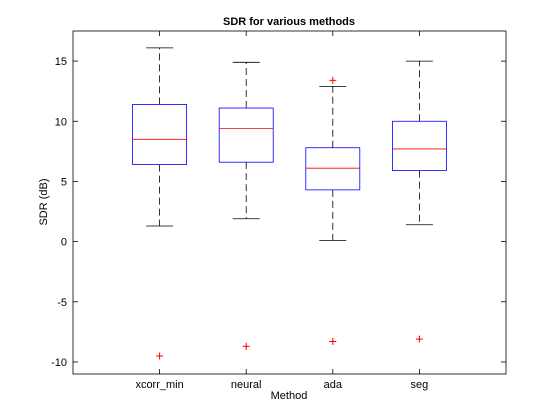 This screenshot has width=560, height=420. Describe the element at coordinates (246, 385) in the screenshot. I see `x-tick-label: neural` at that location.